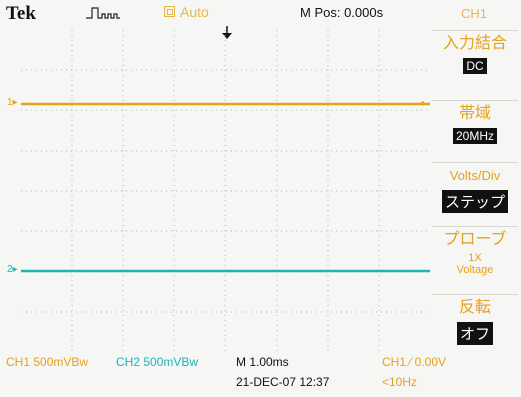  What do you see at coordinates (12, 102) in the screenshot?
I see `ch1-ground-marker: 1▸` at bounding box center [12, 102].